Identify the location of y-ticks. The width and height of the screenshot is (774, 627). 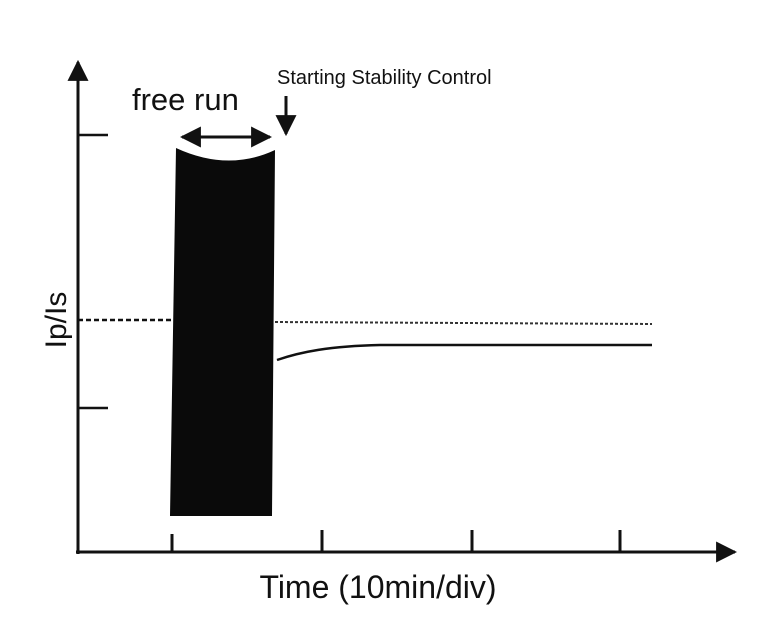
(93, 271).